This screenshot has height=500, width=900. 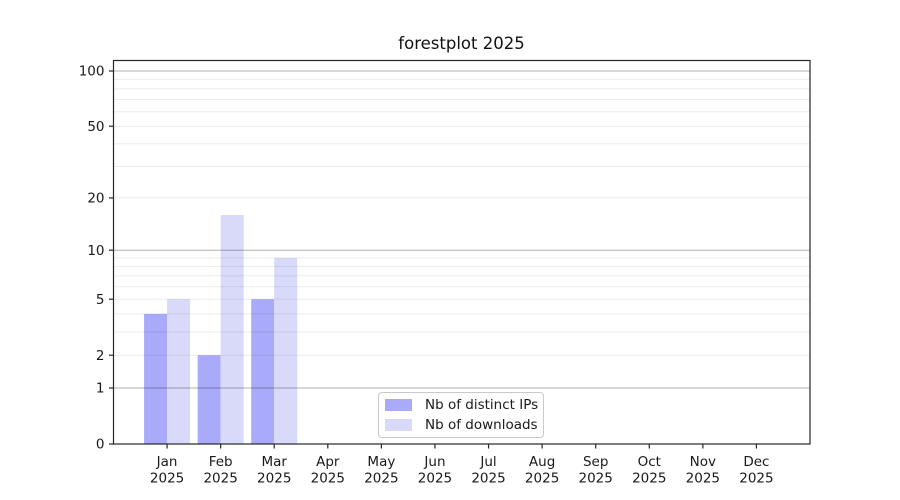 I want to click on y-tick-label: 50, so click(x=95, y=127).